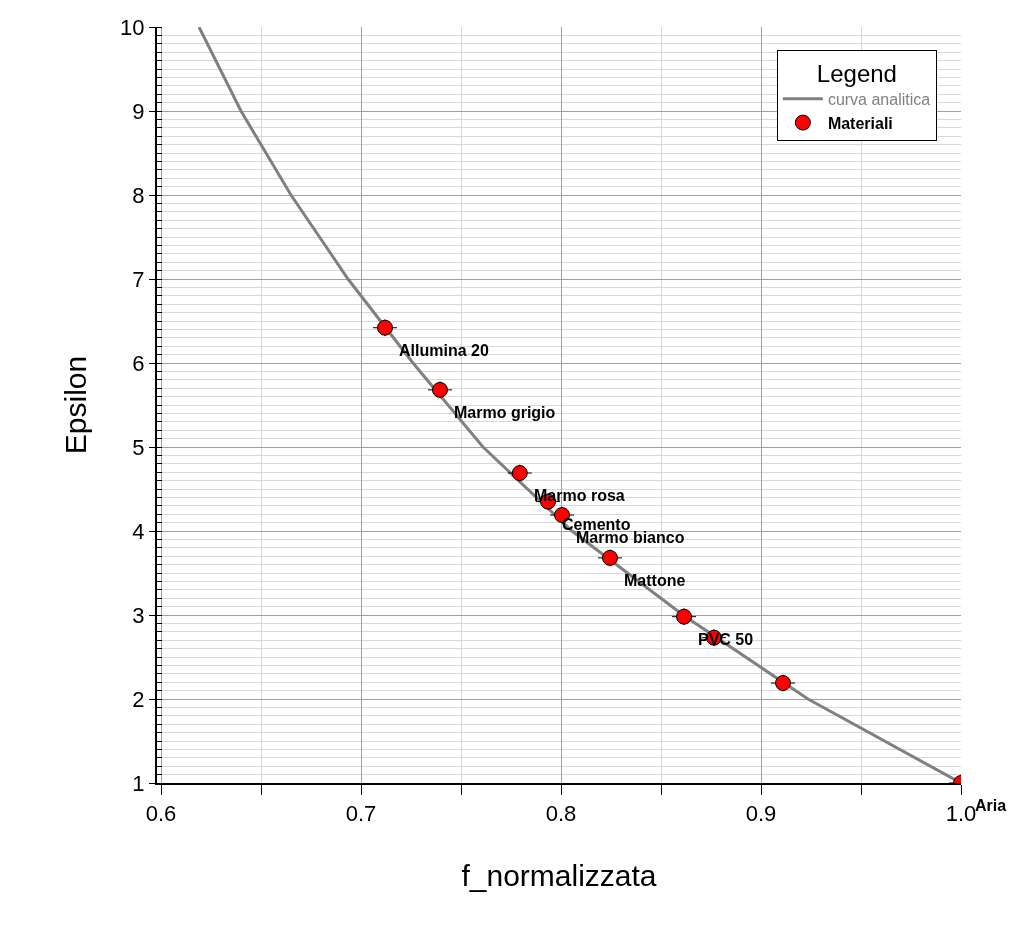 The width and height of the screenshot is (1020, 932). I want to click on legend-title: Legend, so click(856, 73).